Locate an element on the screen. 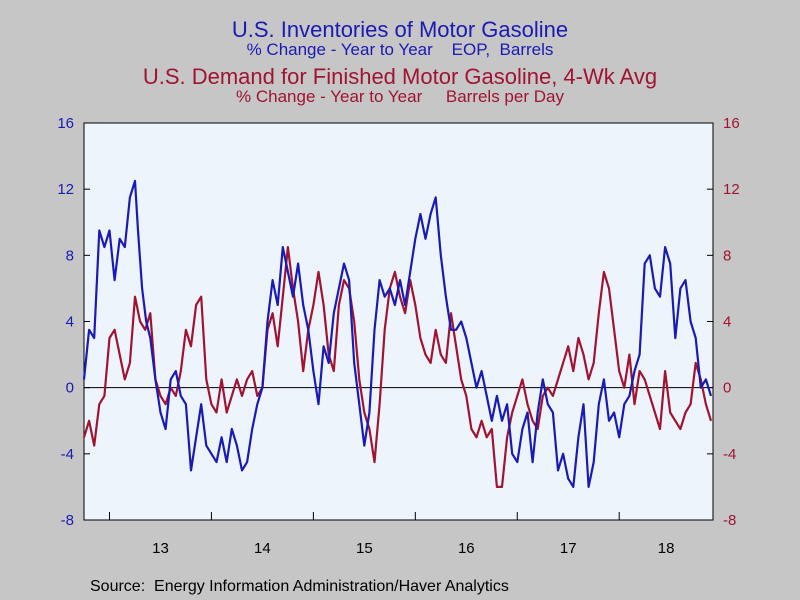  y-tick-left-label: 8 is located at coordinates (70, 255).